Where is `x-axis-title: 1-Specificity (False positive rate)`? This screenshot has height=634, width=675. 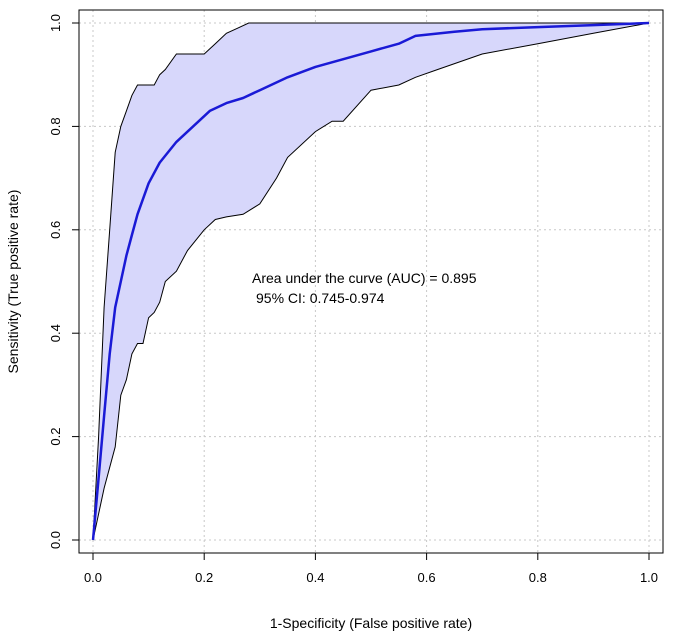
x-axis-title: 1-Specificity (False positive rate) is located at coordinates (371, 623).